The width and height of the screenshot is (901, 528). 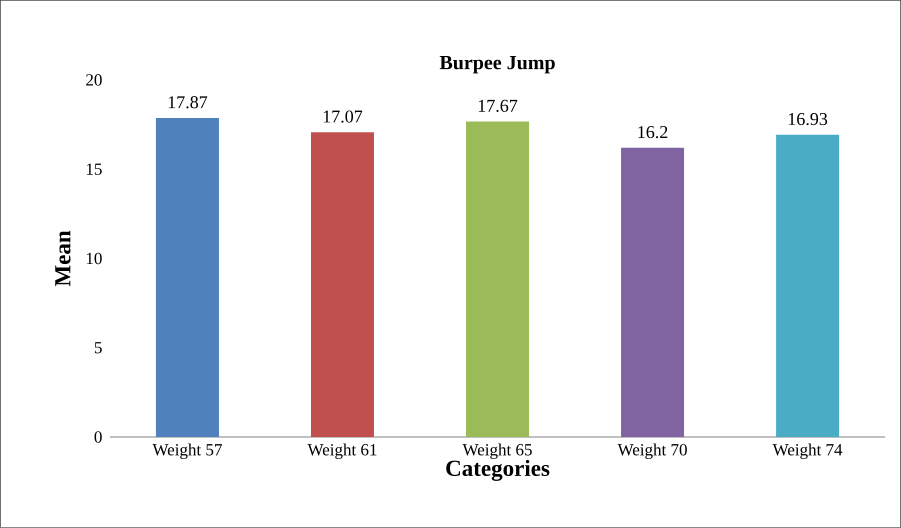 I want to click on x-tick-label: Weight 74, so click(x=807, y=452).